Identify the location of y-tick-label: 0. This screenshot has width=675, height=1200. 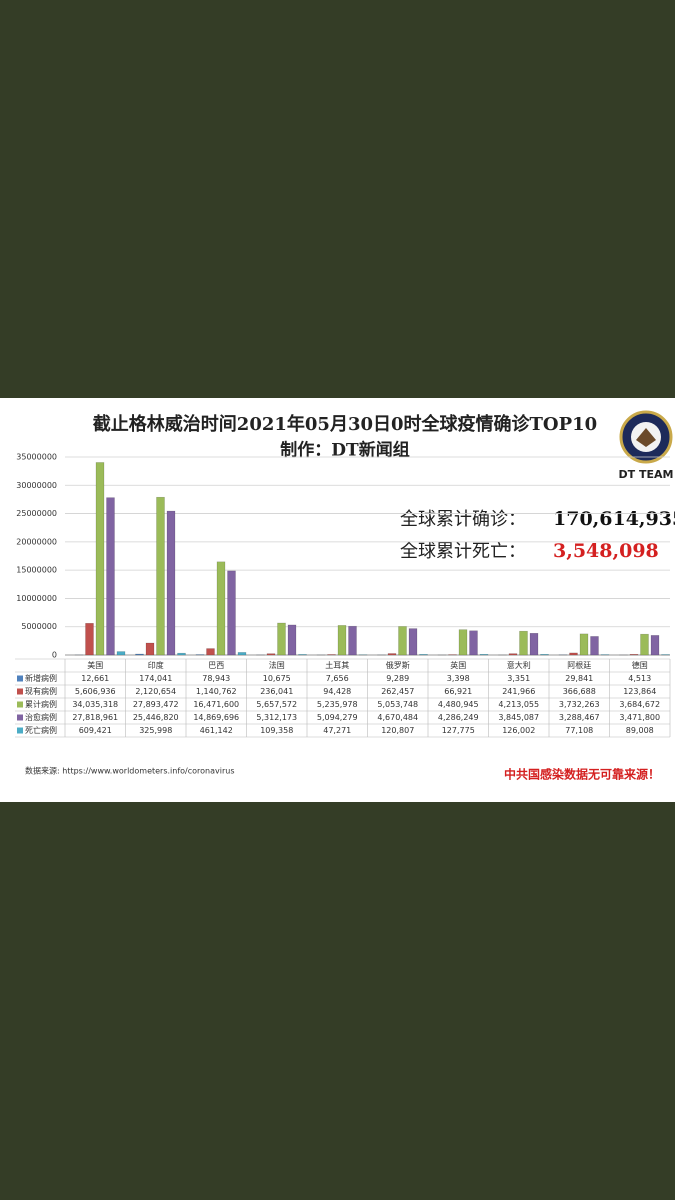
(54, 655).